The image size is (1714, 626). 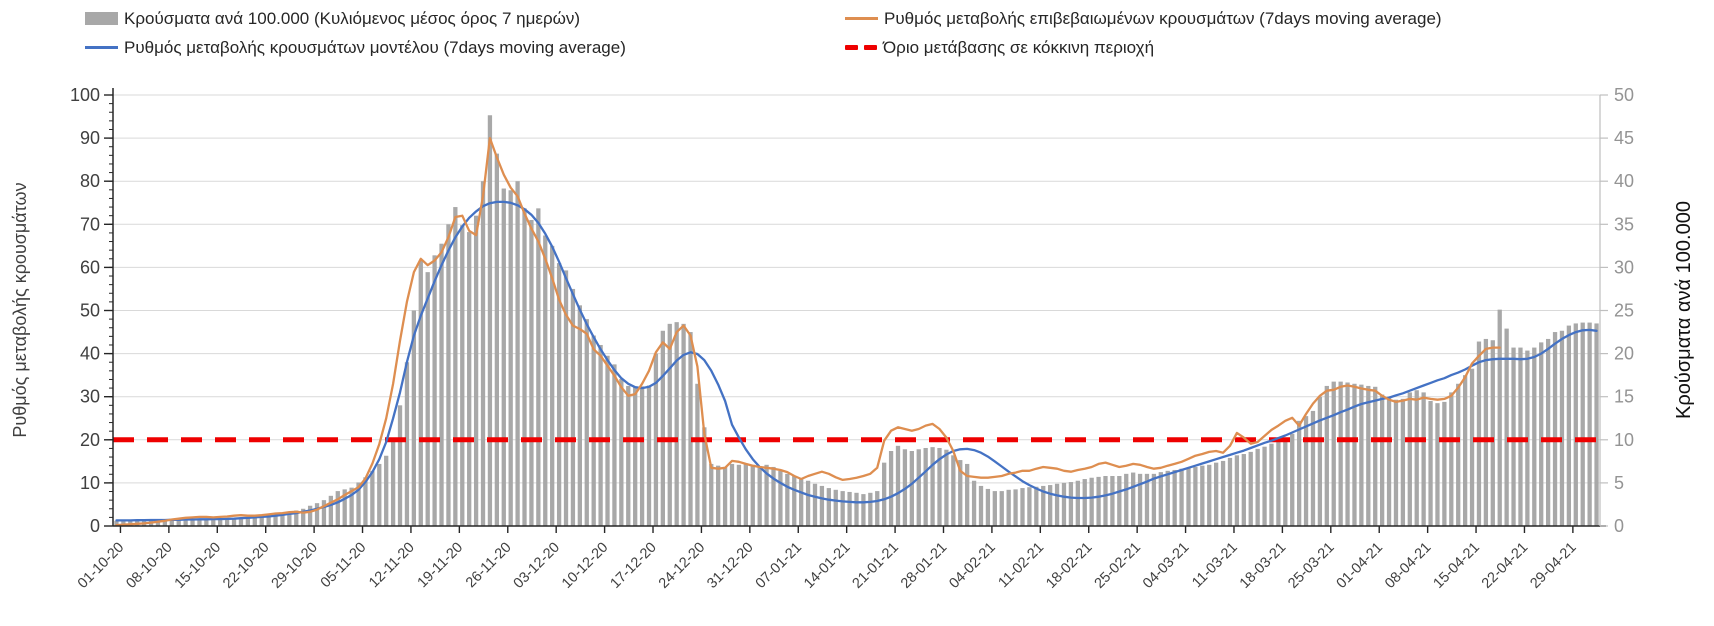 I want to click on right-axis-tick-label: 20, so click(x=1624, y=354).